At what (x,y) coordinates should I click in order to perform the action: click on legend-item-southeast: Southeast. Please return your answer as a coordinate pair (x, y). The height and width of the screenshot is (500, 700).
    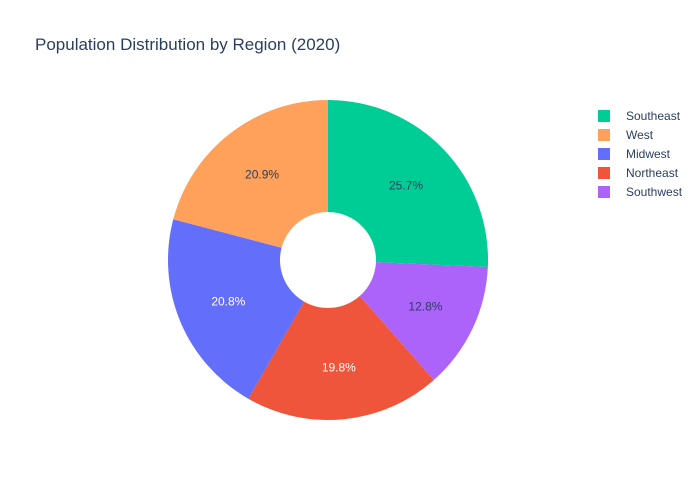
    Looking at the image, I should click on (640, 115).